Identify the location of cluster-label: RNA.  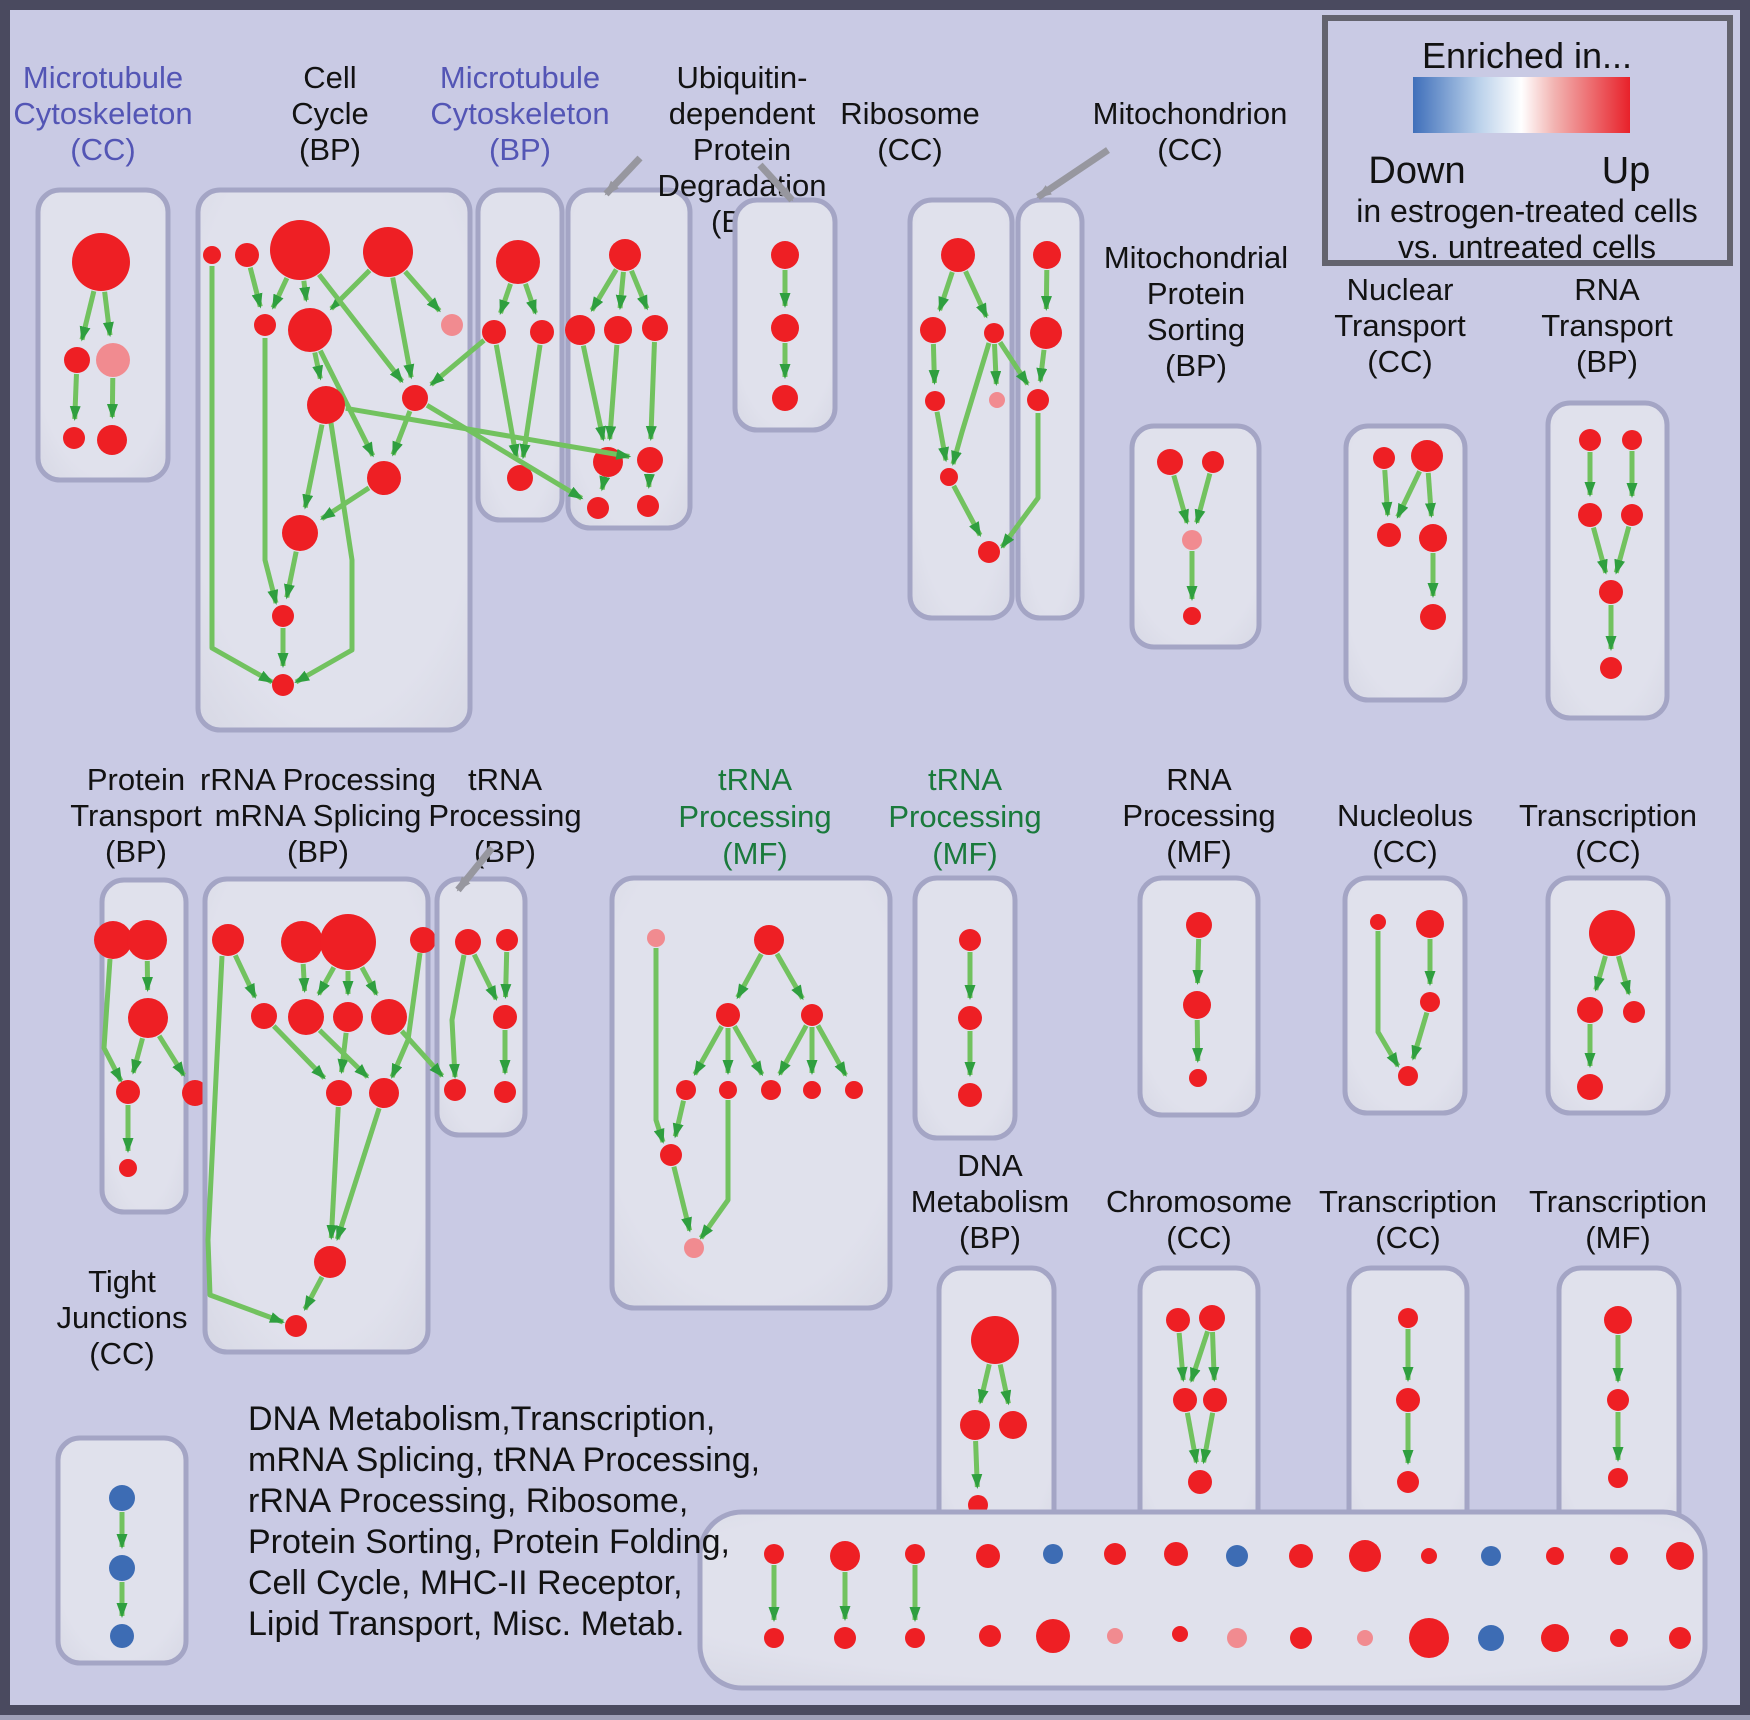
(1199, 779).